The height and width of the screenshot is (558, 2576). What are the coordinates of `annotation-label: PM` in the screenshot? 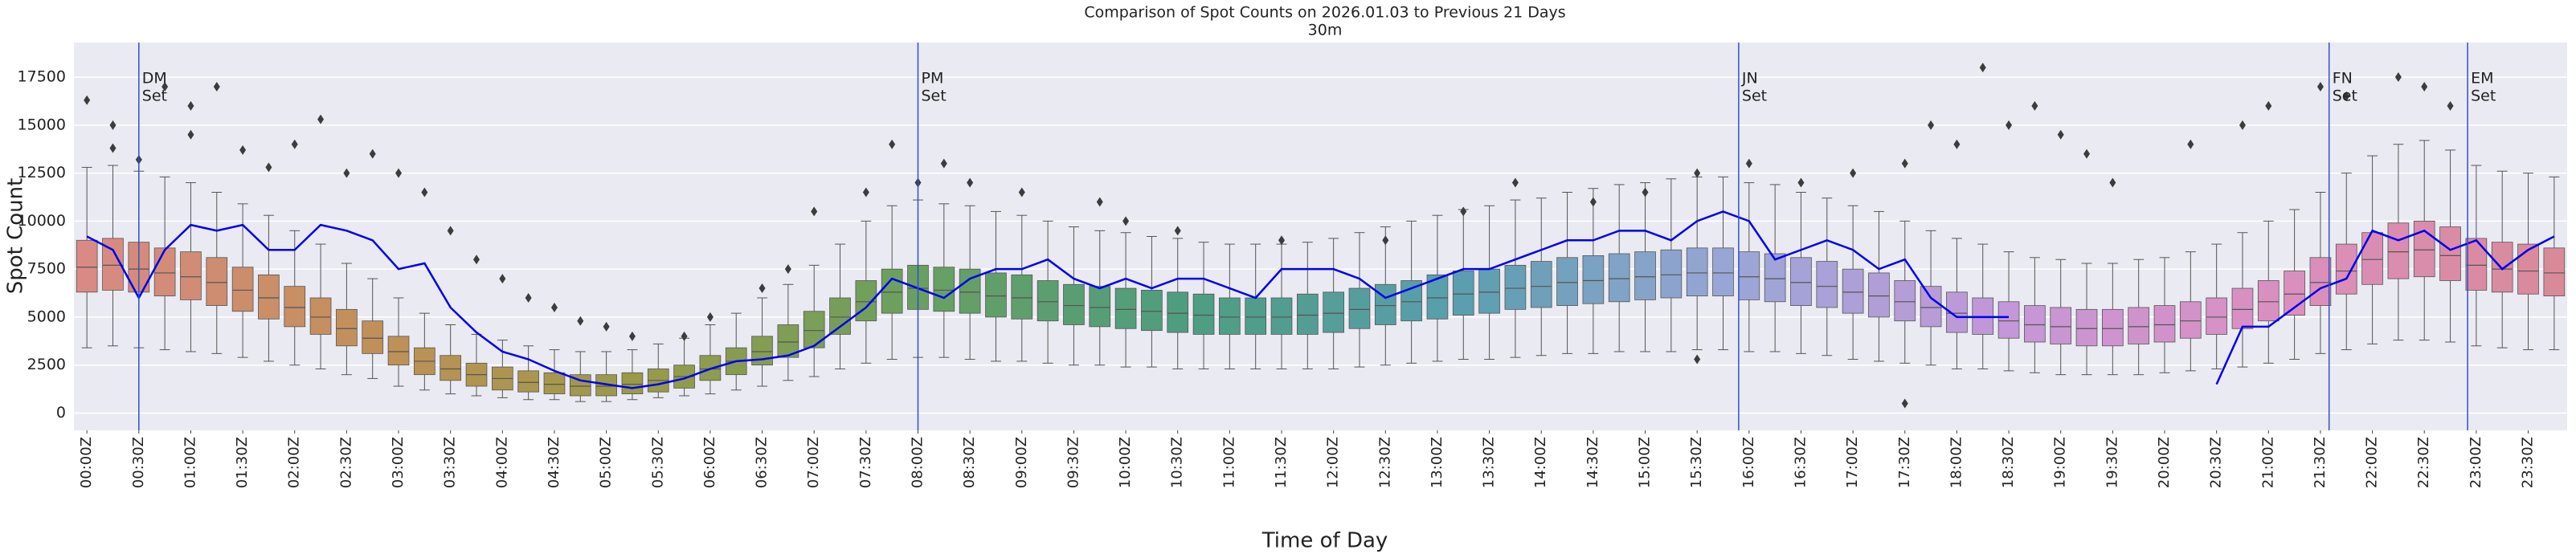 It's located at (932, 79).